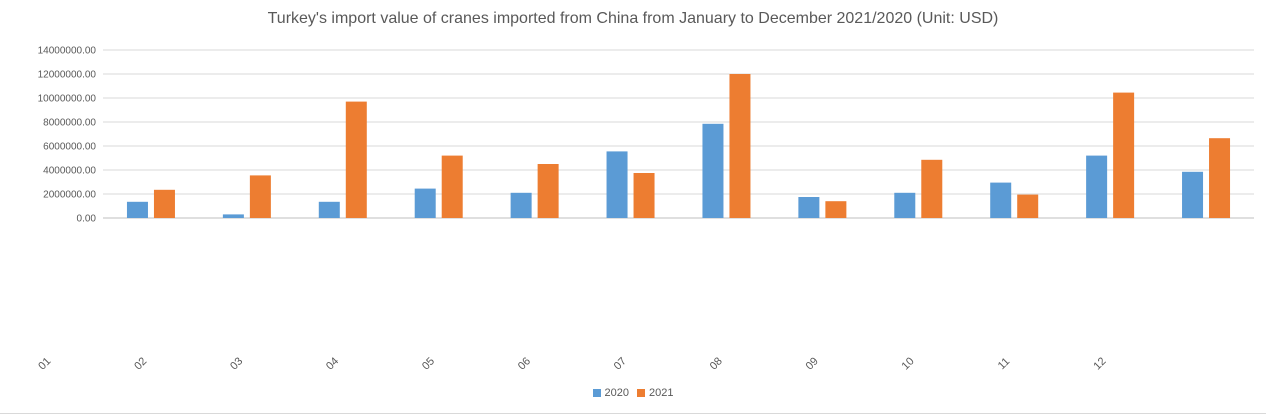 The width and height of the screenshot is (1266, 415). Describe the element at coordinates (87, 219) in the screenshot. I see `y-tick-label: 0.00` at that location.